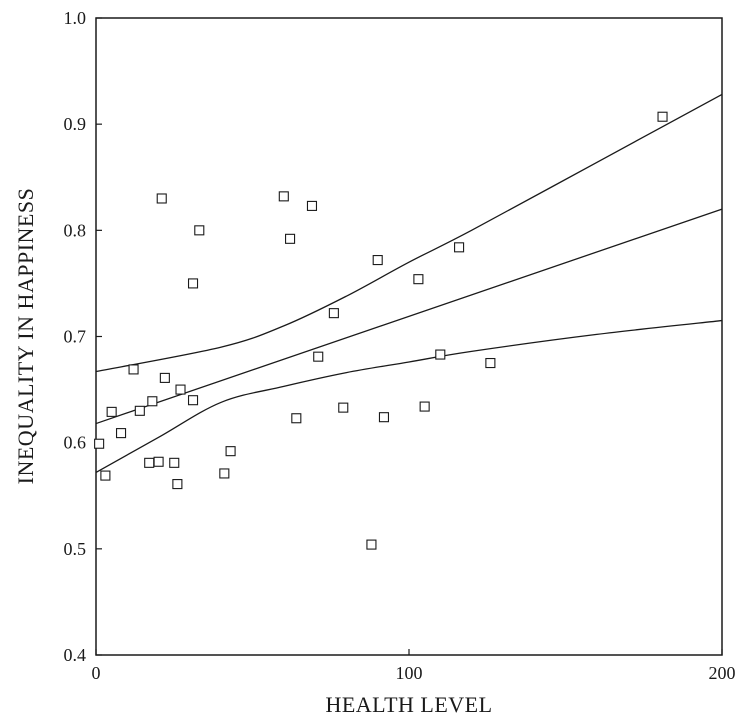 This screenshot has height=719, width=746. What do you see at coordinates (75, 18) in the screenshot?
I see `y-tick-label: 1.0` at bounding box center [75, 18].